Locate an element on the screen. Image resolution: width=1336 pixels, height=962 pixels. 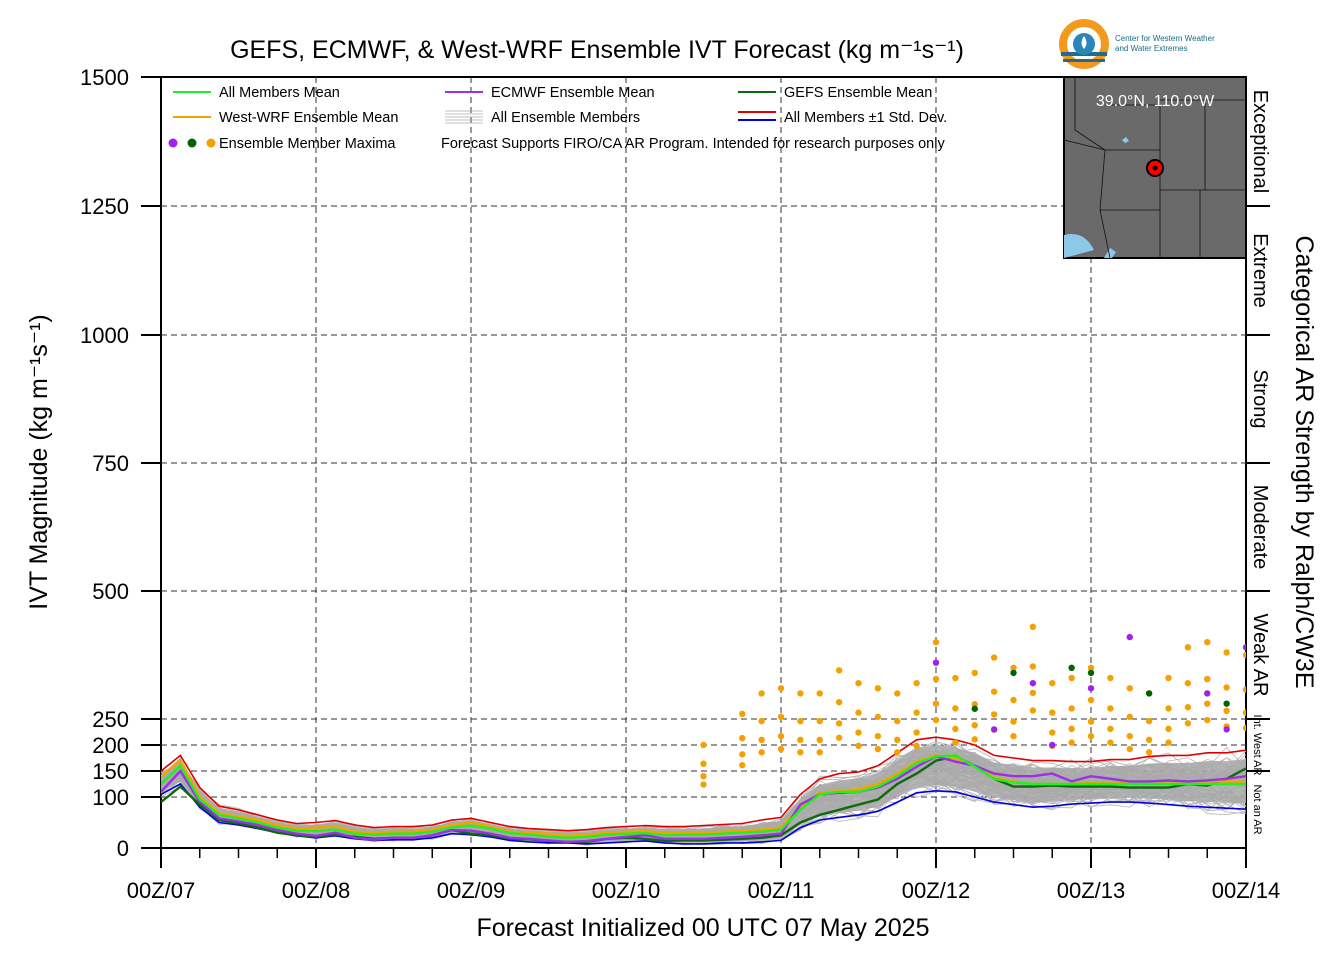
category-label: Extreme is located at coordinates (1260, 270).